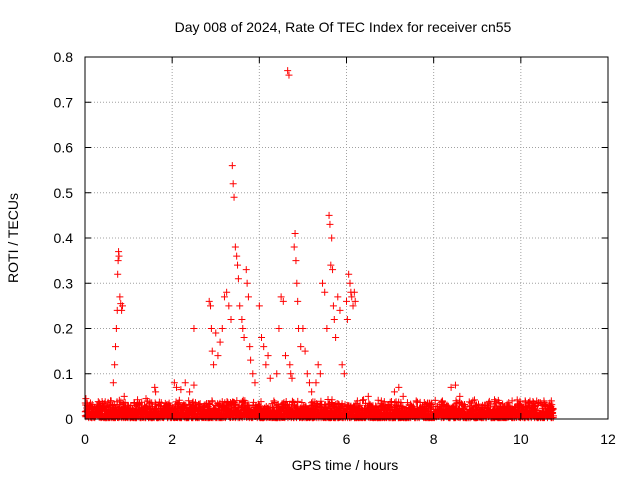 This screenshot has width=640, height=480. I want to click on y-tick-label: 0.7, so click(64, 102).